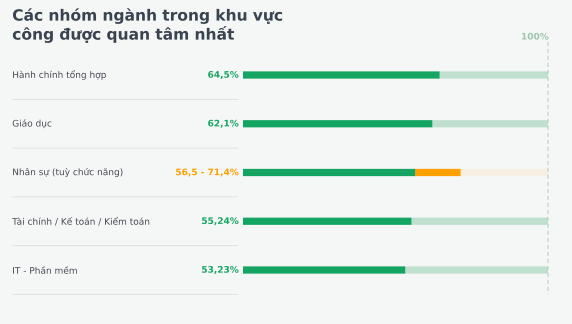 Image resolution: width=572 pixels, height=324 pixels. I want to click on chart-title: Các nhóm ngành trong khu vực công được quan tâm nhất, so click(147, 25).